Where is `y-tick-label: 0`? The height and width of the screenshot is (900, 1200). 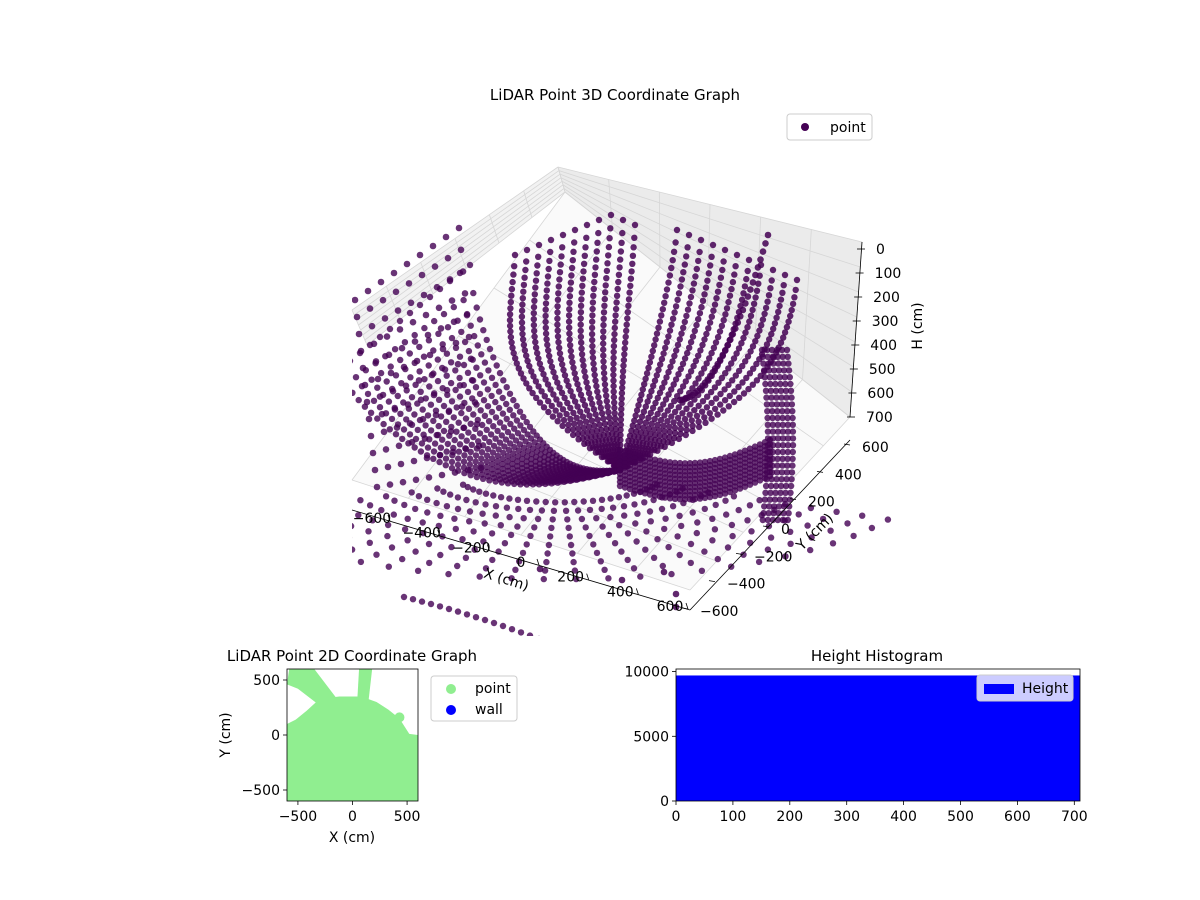 y-tick-label: 0 is located at coordinates (785, 530).